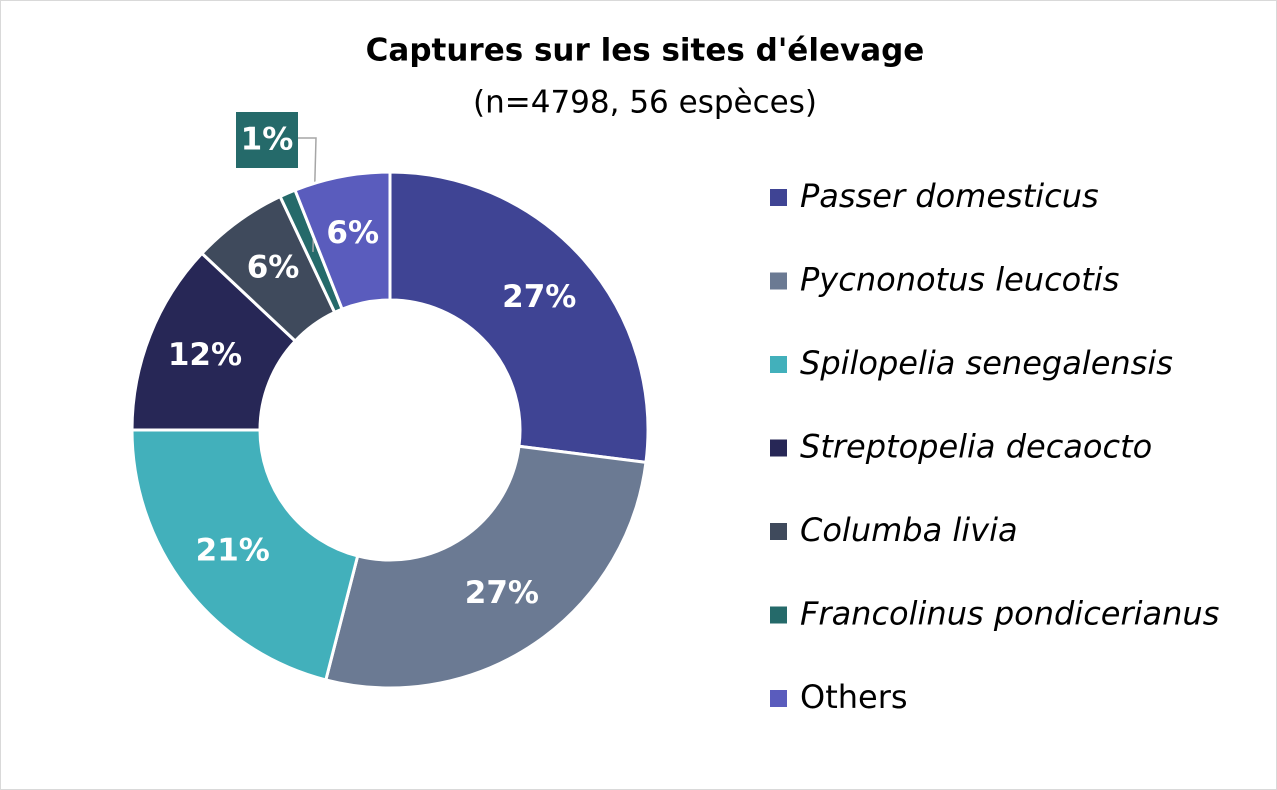 The width and height of the screenshot is (1277, 790). I want to click on legend-label: Spilopelia senegalensis, so click(986, 363).